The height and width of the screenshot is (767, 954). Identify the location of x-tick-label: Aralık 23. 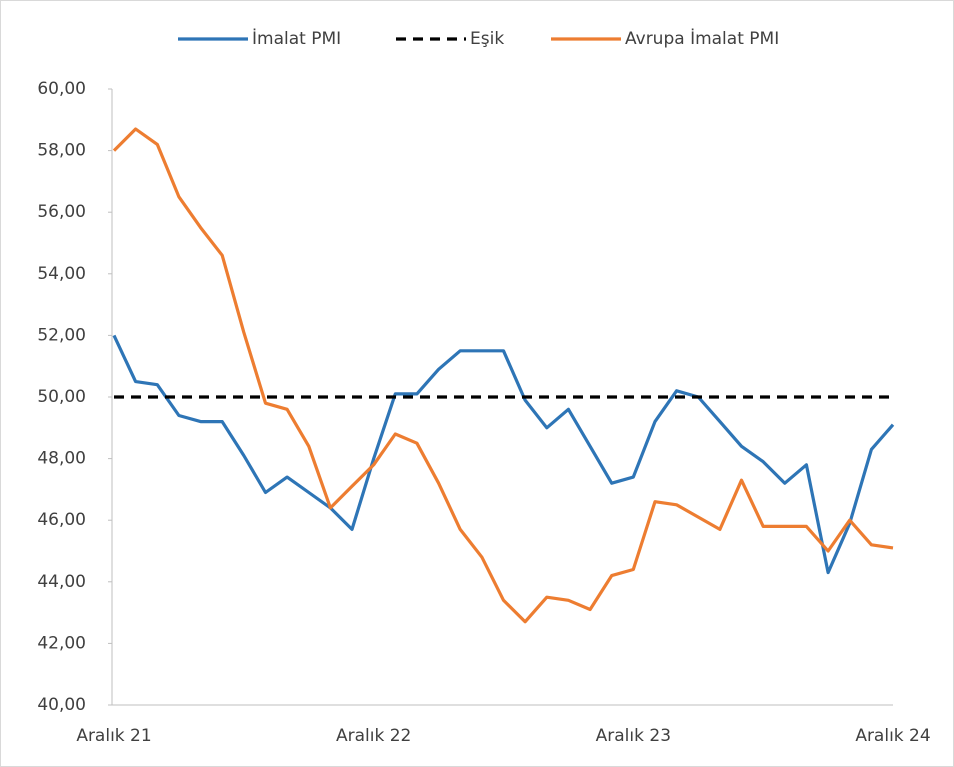
(633, 736).